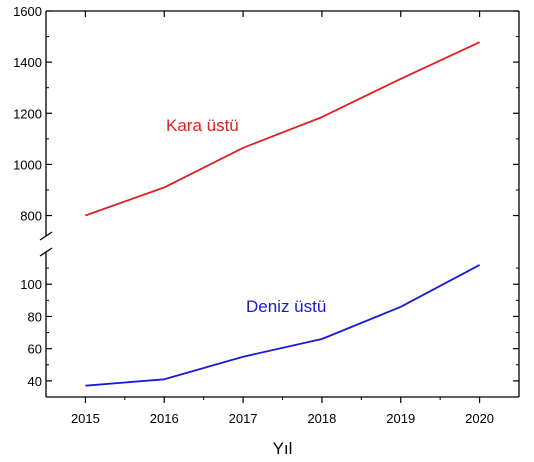 The width and height of the screenshot is (534, 462). What do you see at coordinates (35, 316) in the screenshot?
I see `y-tick-label-lower-80: 80` at bounding box center [35, 316].